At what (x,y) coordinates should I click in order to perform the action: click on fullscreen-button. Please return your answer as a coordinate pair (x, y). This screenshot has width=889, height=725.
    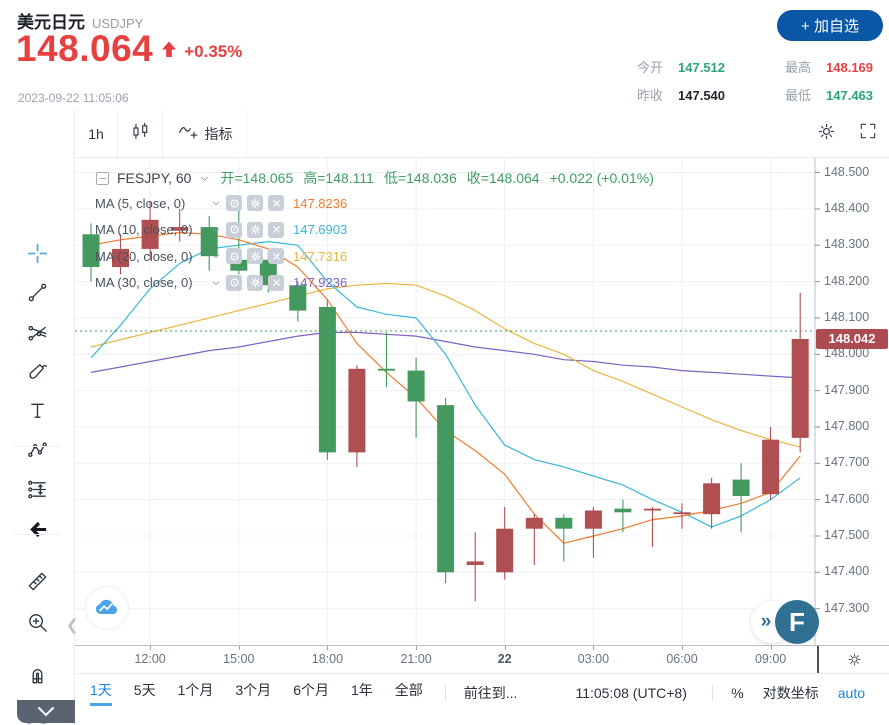
    Looking at the image, I should click on (868, 133).